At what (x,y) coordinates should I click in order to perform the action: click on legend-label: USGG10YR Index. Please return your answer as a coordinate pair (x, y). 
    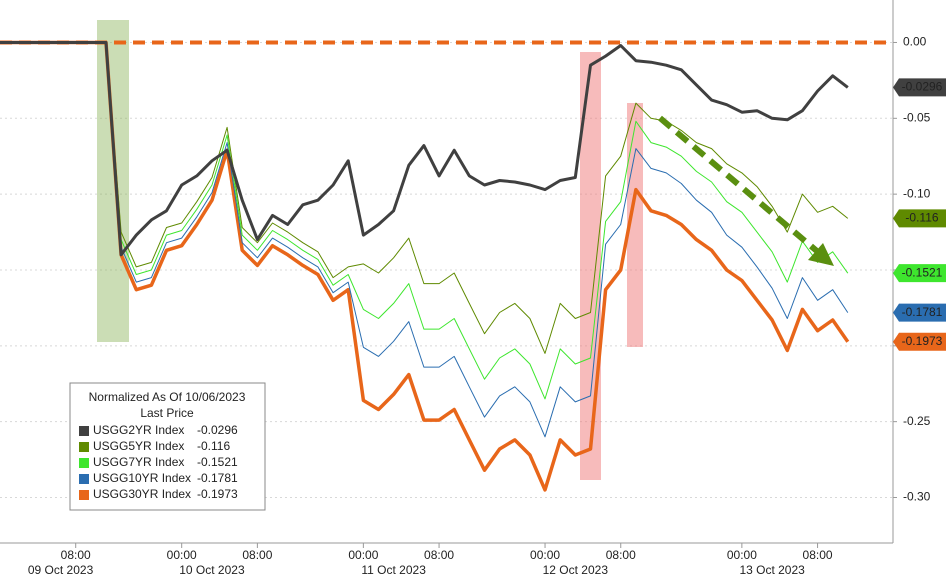
    Looking at the image, I should click on (142, 478).